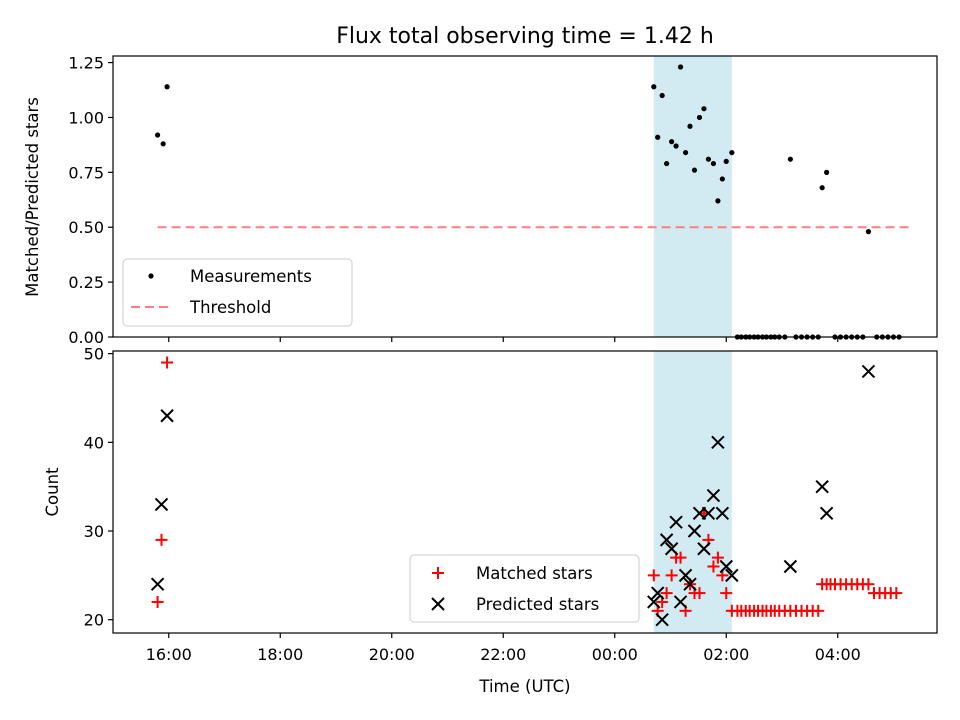 The height and width of the screenshot is (720, 960). I want to click on legend-threshold-label: Threshold, so click(230, 307).